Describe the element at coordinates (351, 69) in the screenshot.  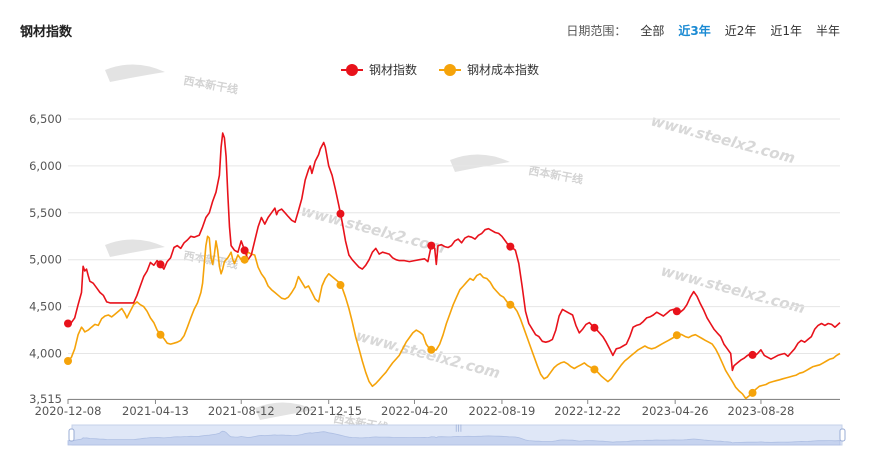
I see `legend-swatch-steel-index` at that location.